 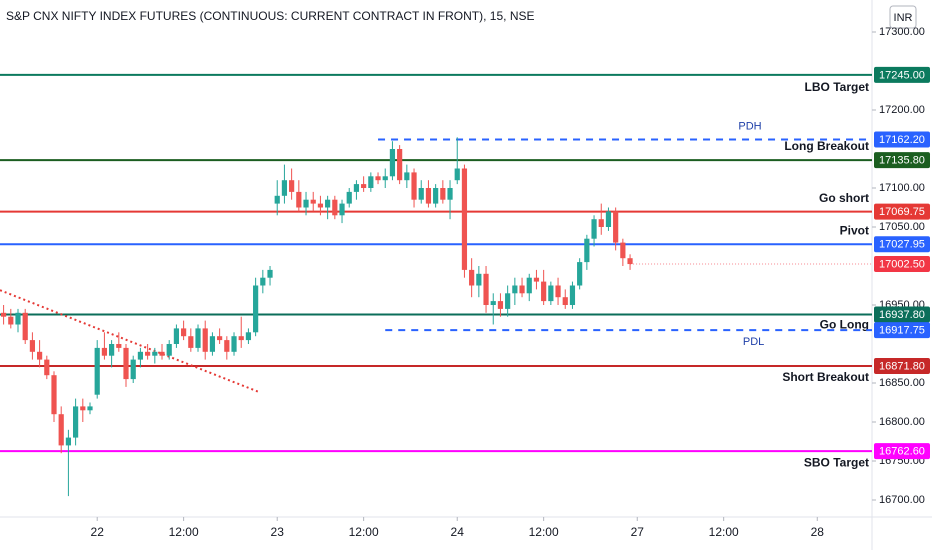 I want to click on price-tag-label: 17069.75, so click(x=902, y=212).